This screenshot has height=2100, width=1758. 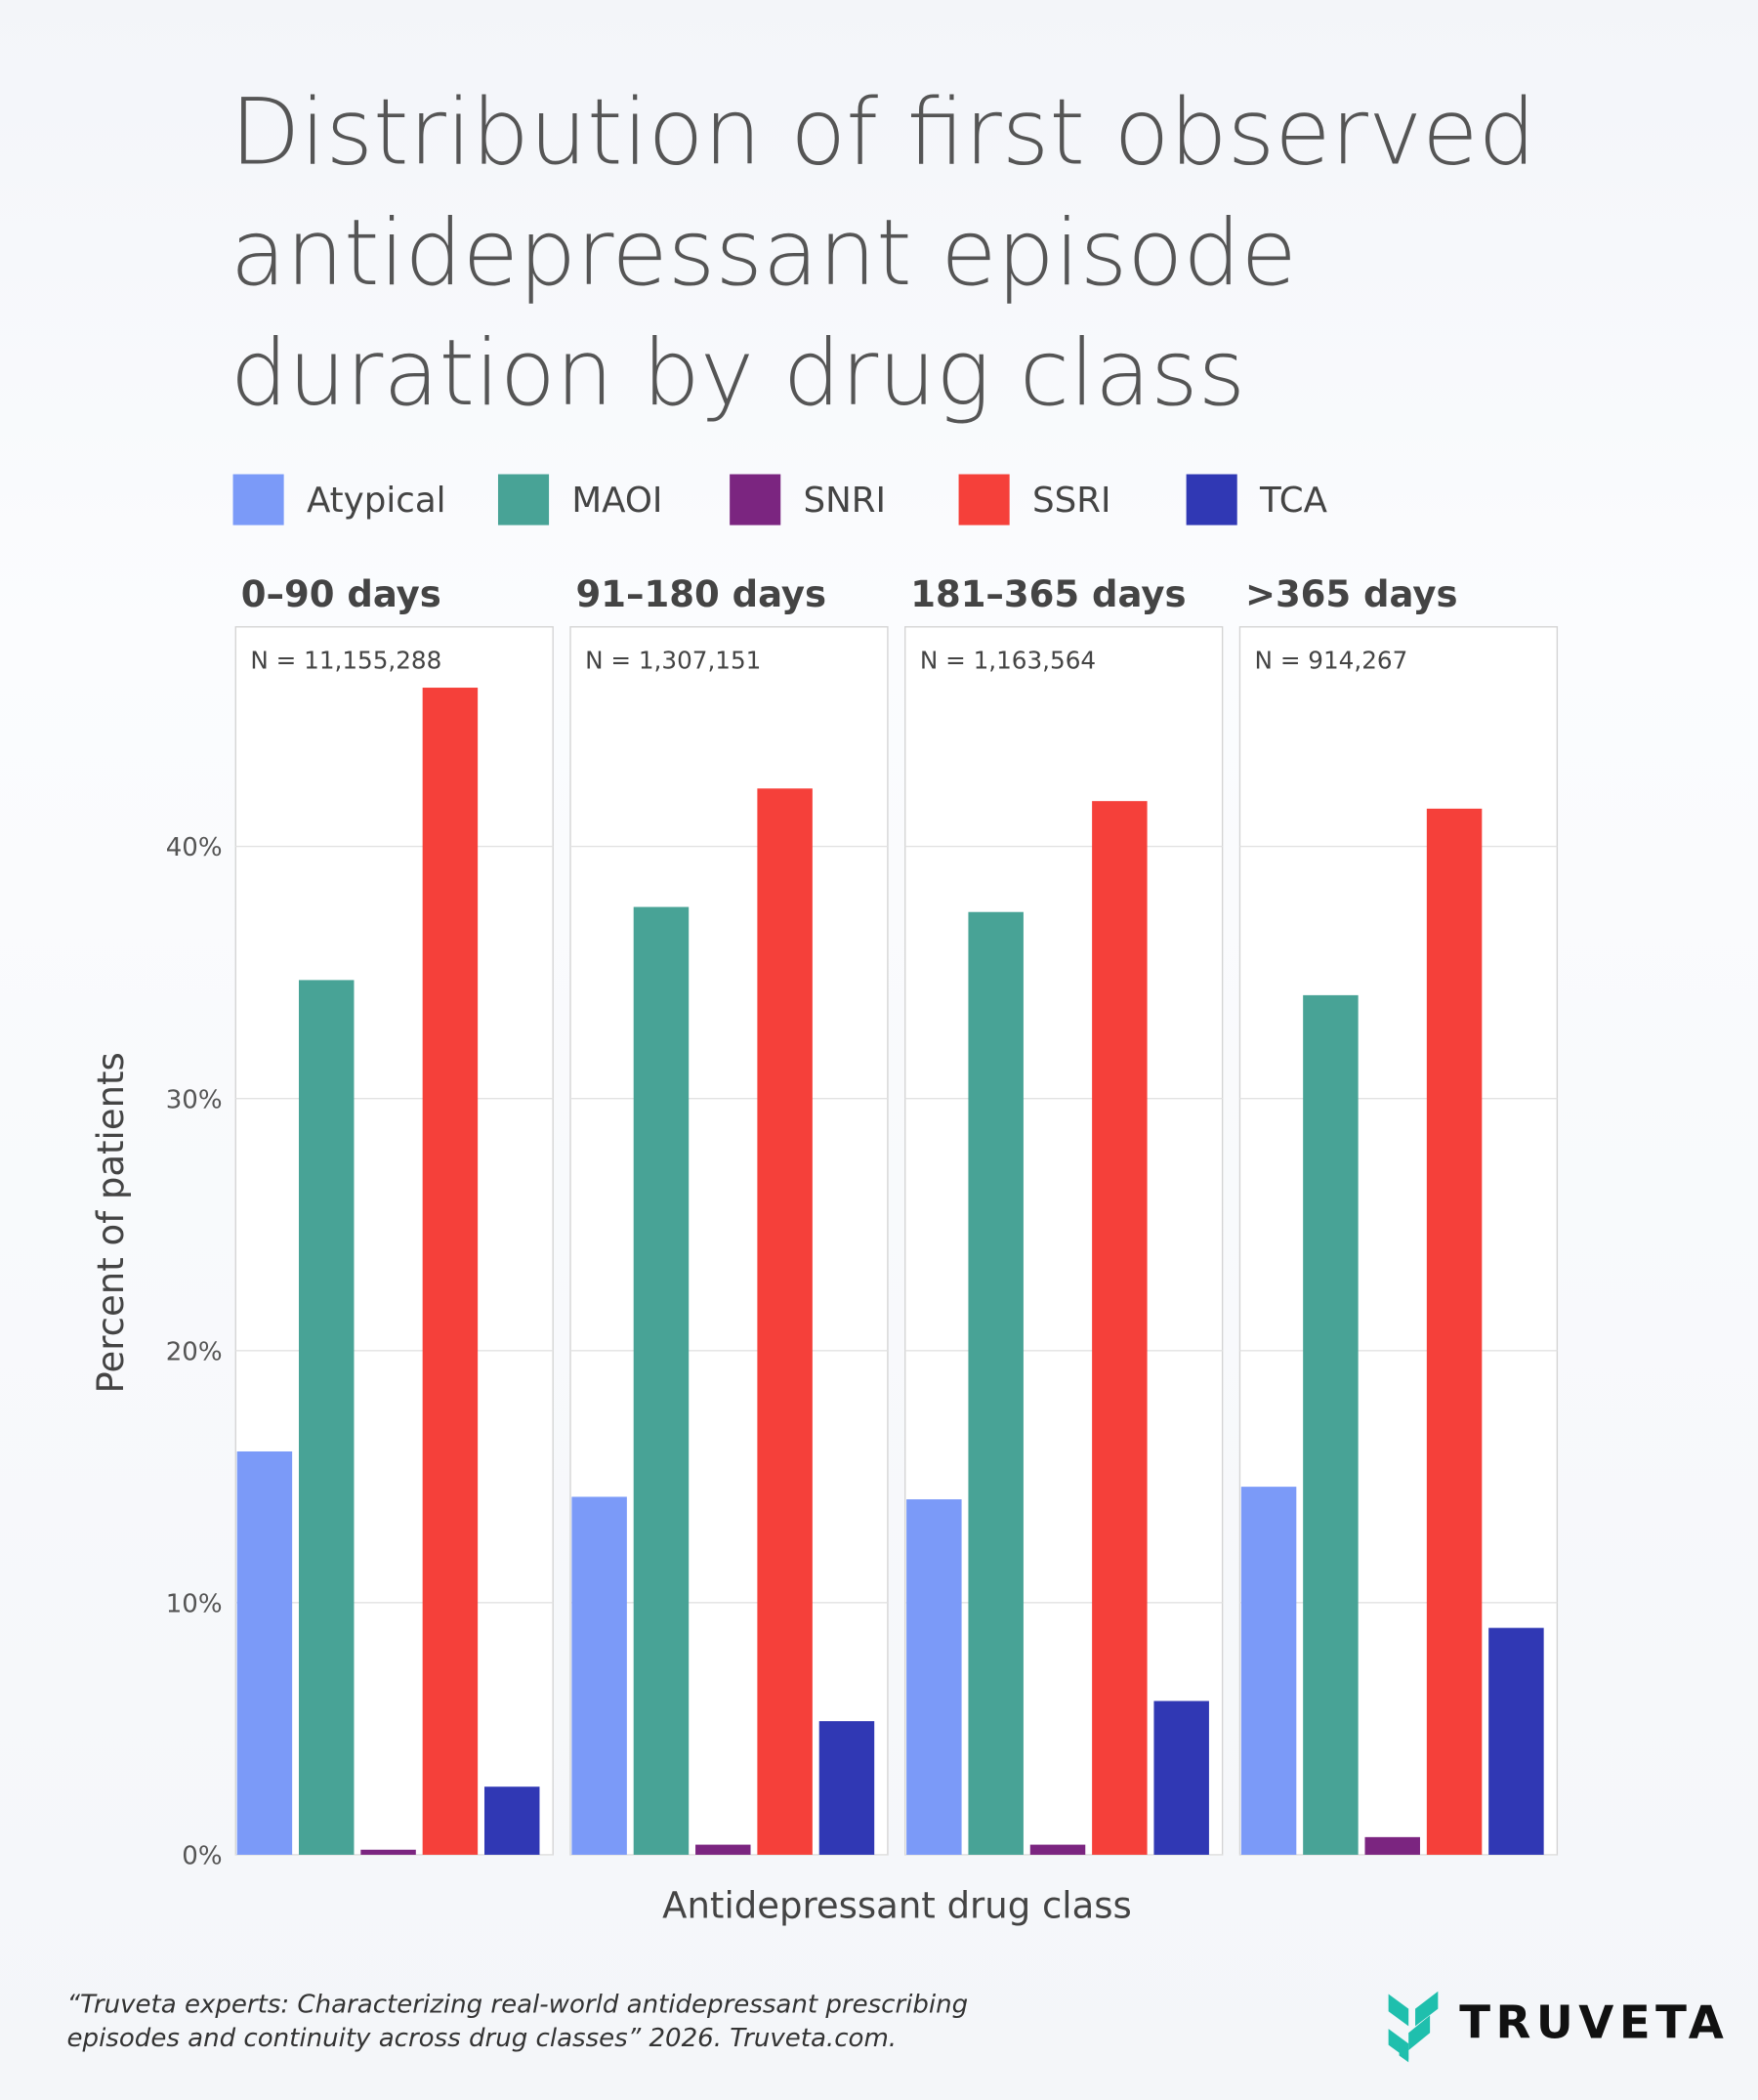 What do you see at coordinates (202, 1856) in the screenshot?
I see `y-tick-label: 0%` at bounding box center [202, 1856].